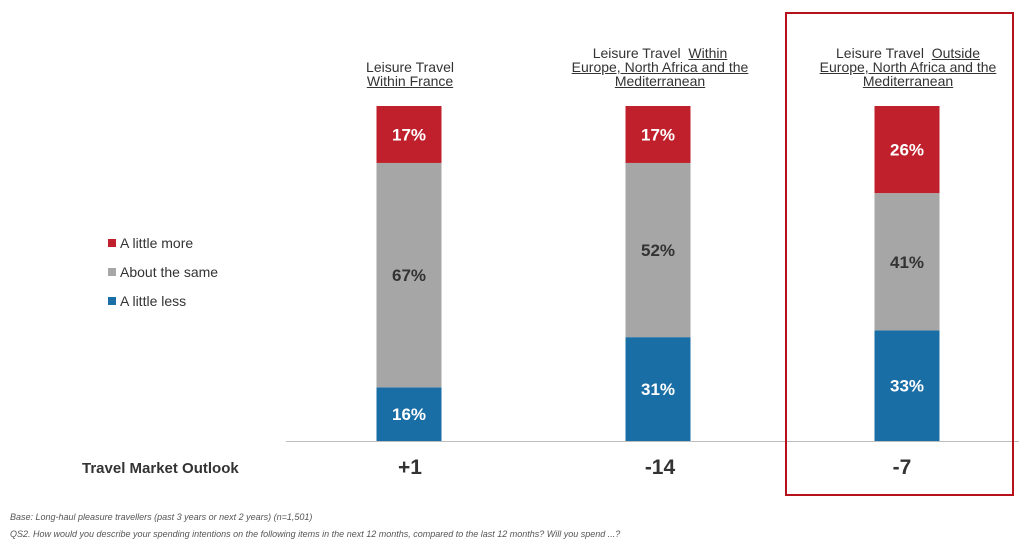 The image size is (1019, 542). What do you see at coordinates (112, 271) in the screenshot?
I see `legend-swatch-same` at bounding box center [112, 271].